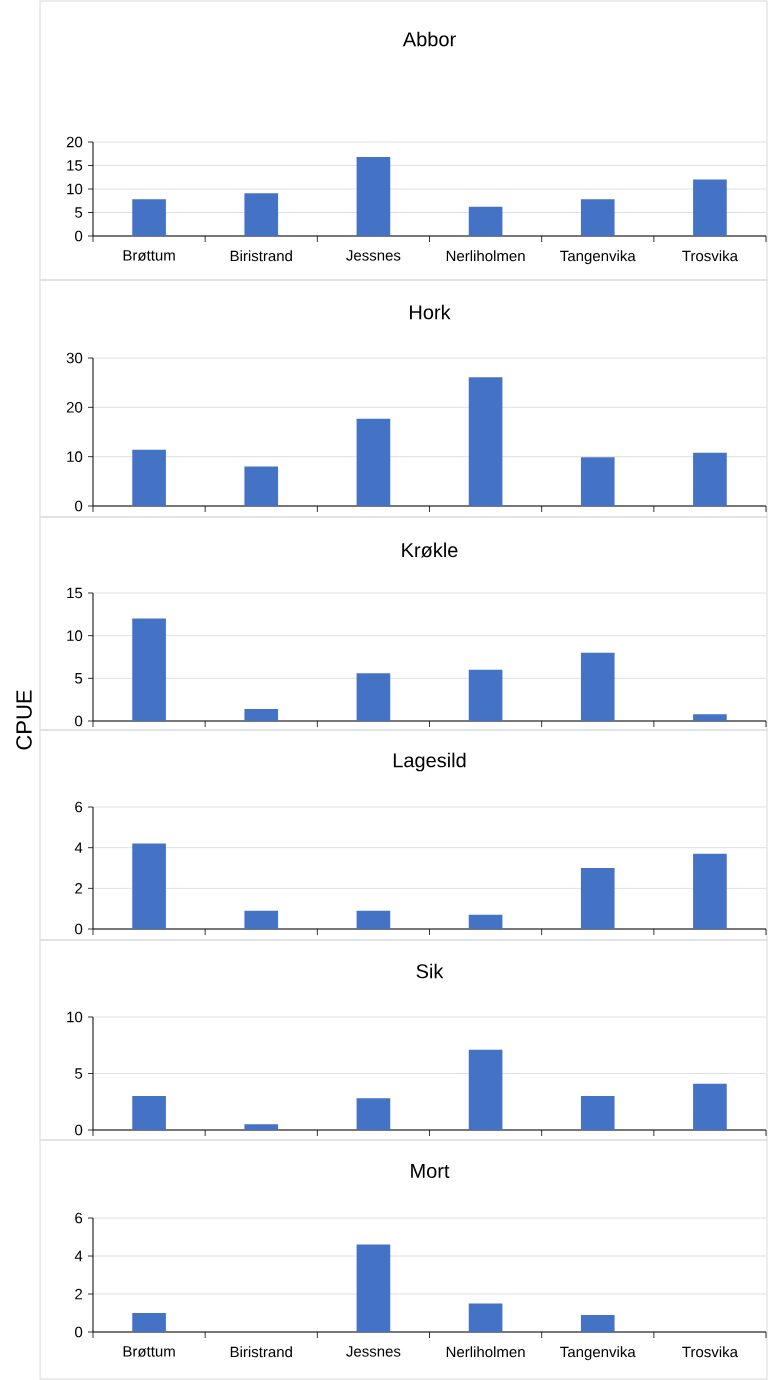  What do you see at coordinates (429, 39) in the screenshot?
I see `chart-title: Abbor` at bounding box center [429, 39].